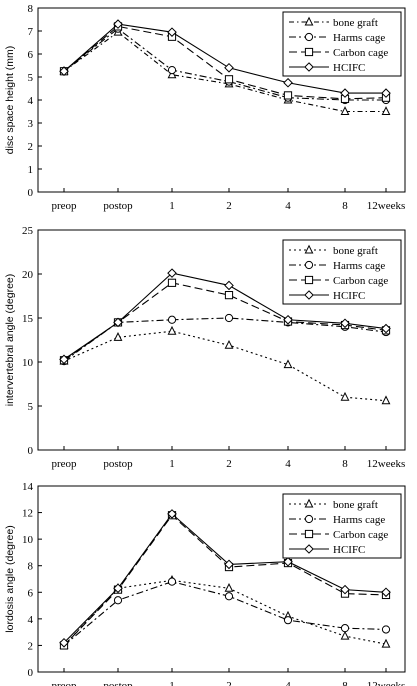 The height and width of the screenshot is (686, 417). What do you see at coordinates (355, 505) in the screenshot?
I see `legend-label: bone graft` at bounding box center [355, 505].